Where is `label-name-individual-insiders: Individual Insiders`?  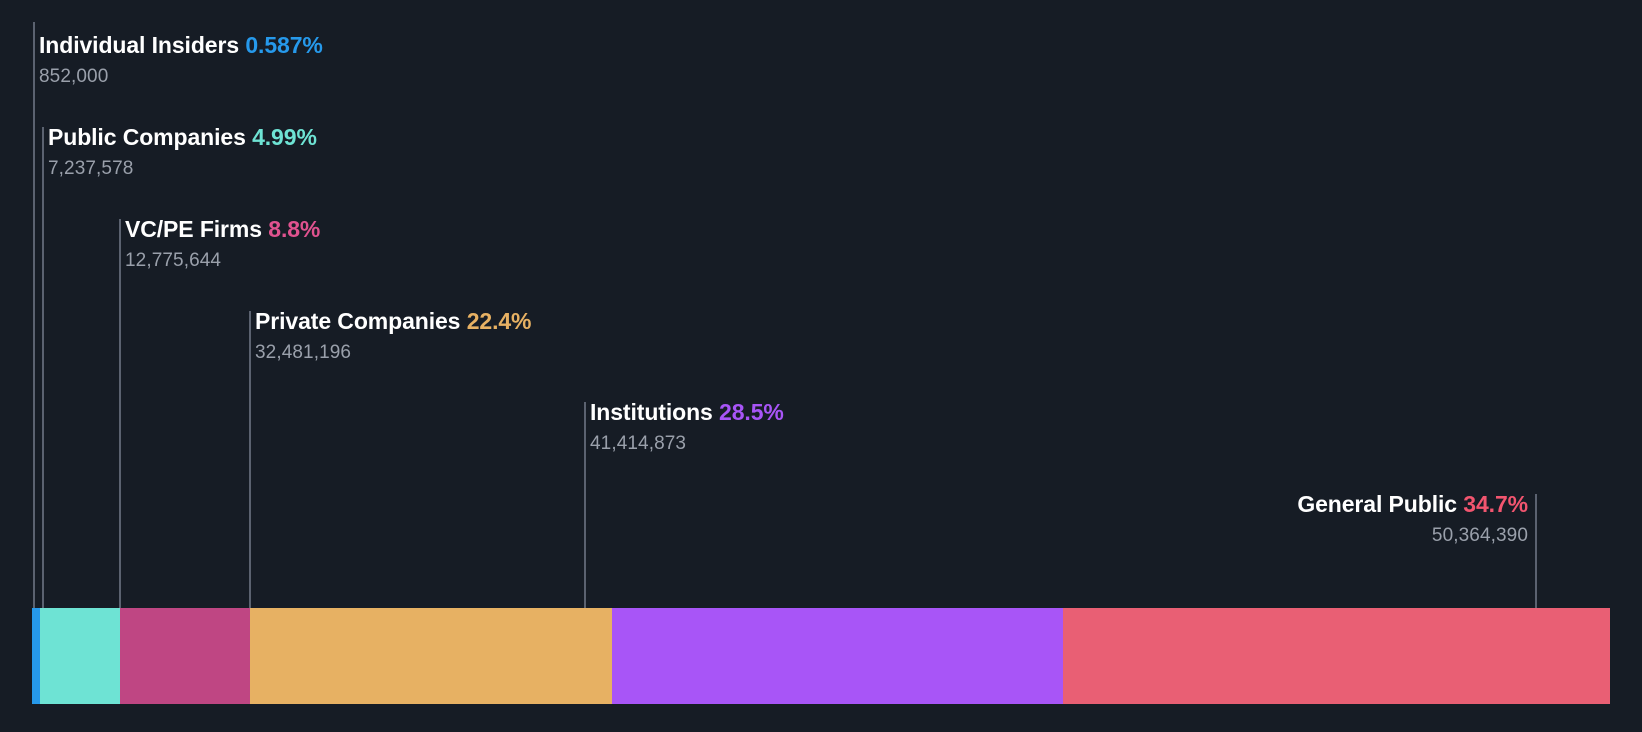 label-name-individual-insiders: Individual Insiders is located at coordinates (139, 45).